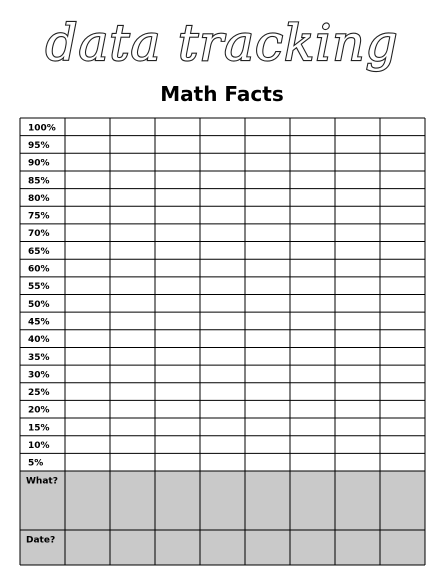  Describe the element at coordinates (39, 164) in the screenshot. I see `row-label: 90%` at that location.